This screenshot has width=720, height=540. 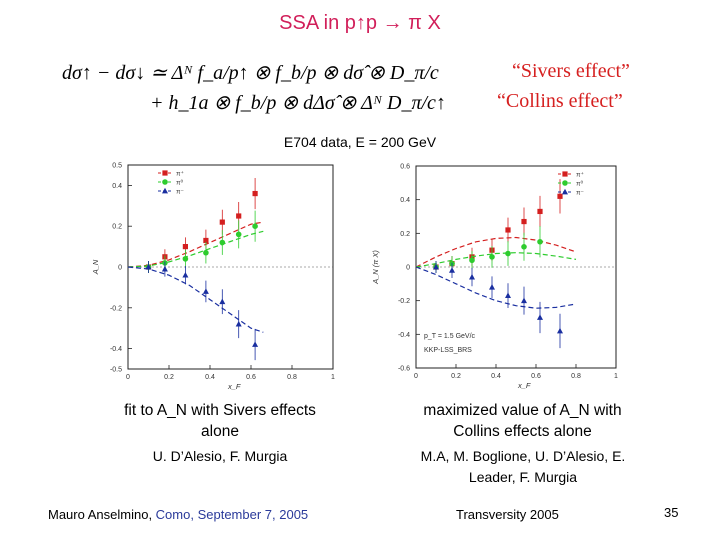 What do you see at coordinates (448, 350) in the screenshot?
I see `chart-annotation: KKP-LSS_BRS` at bounding box center [448, 350].